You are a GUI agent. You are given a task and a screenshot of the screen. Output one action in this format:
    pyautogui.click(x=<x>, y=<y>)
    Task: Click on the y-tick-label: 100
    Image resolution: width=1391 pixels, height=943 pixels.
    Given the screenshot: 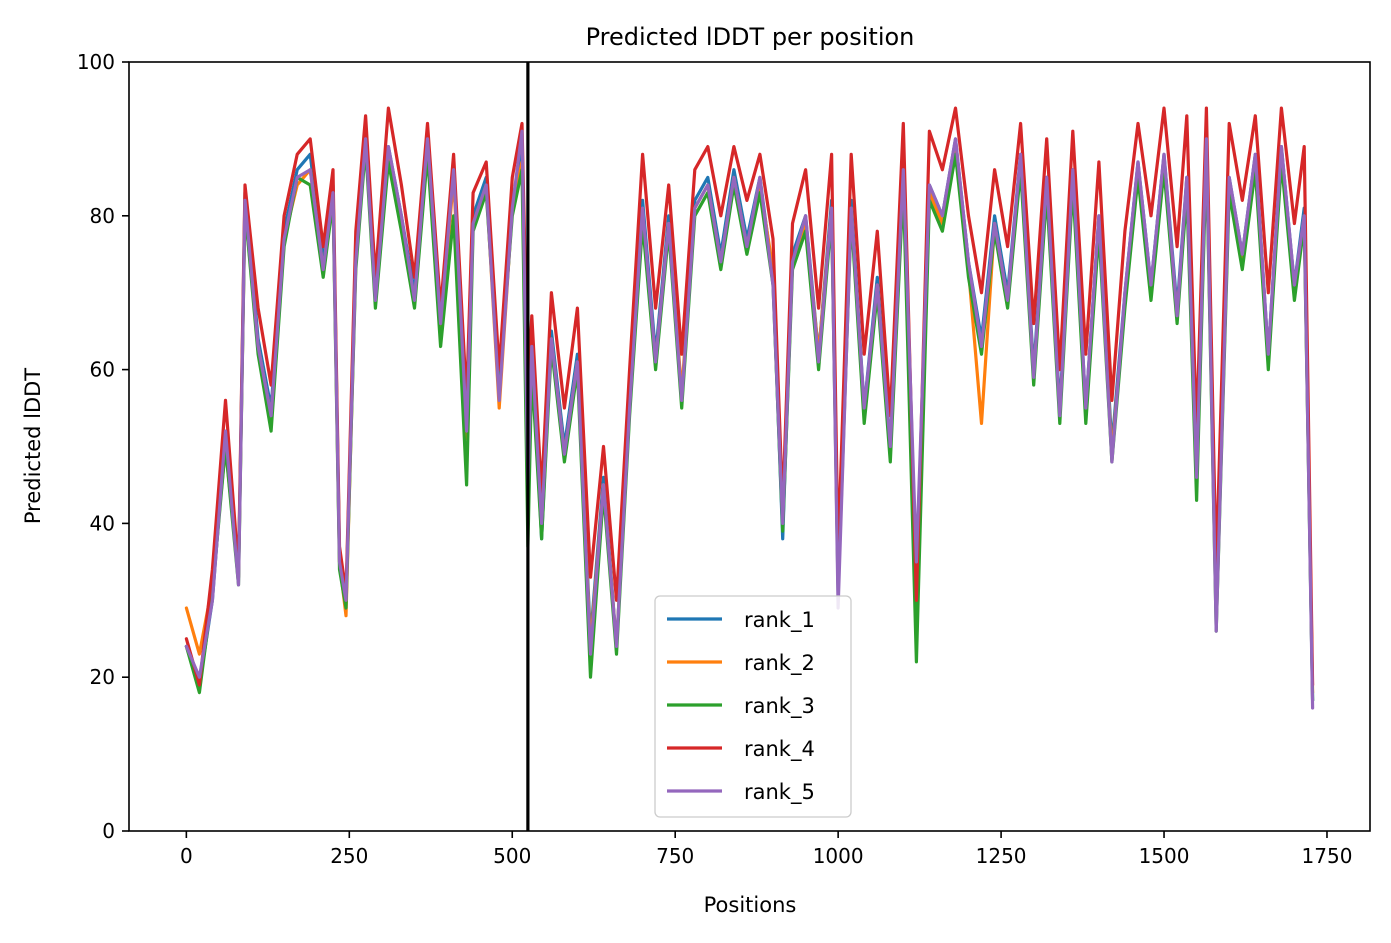 What is the action you would take?
    pyautogui.click(x=96, y=62)
    